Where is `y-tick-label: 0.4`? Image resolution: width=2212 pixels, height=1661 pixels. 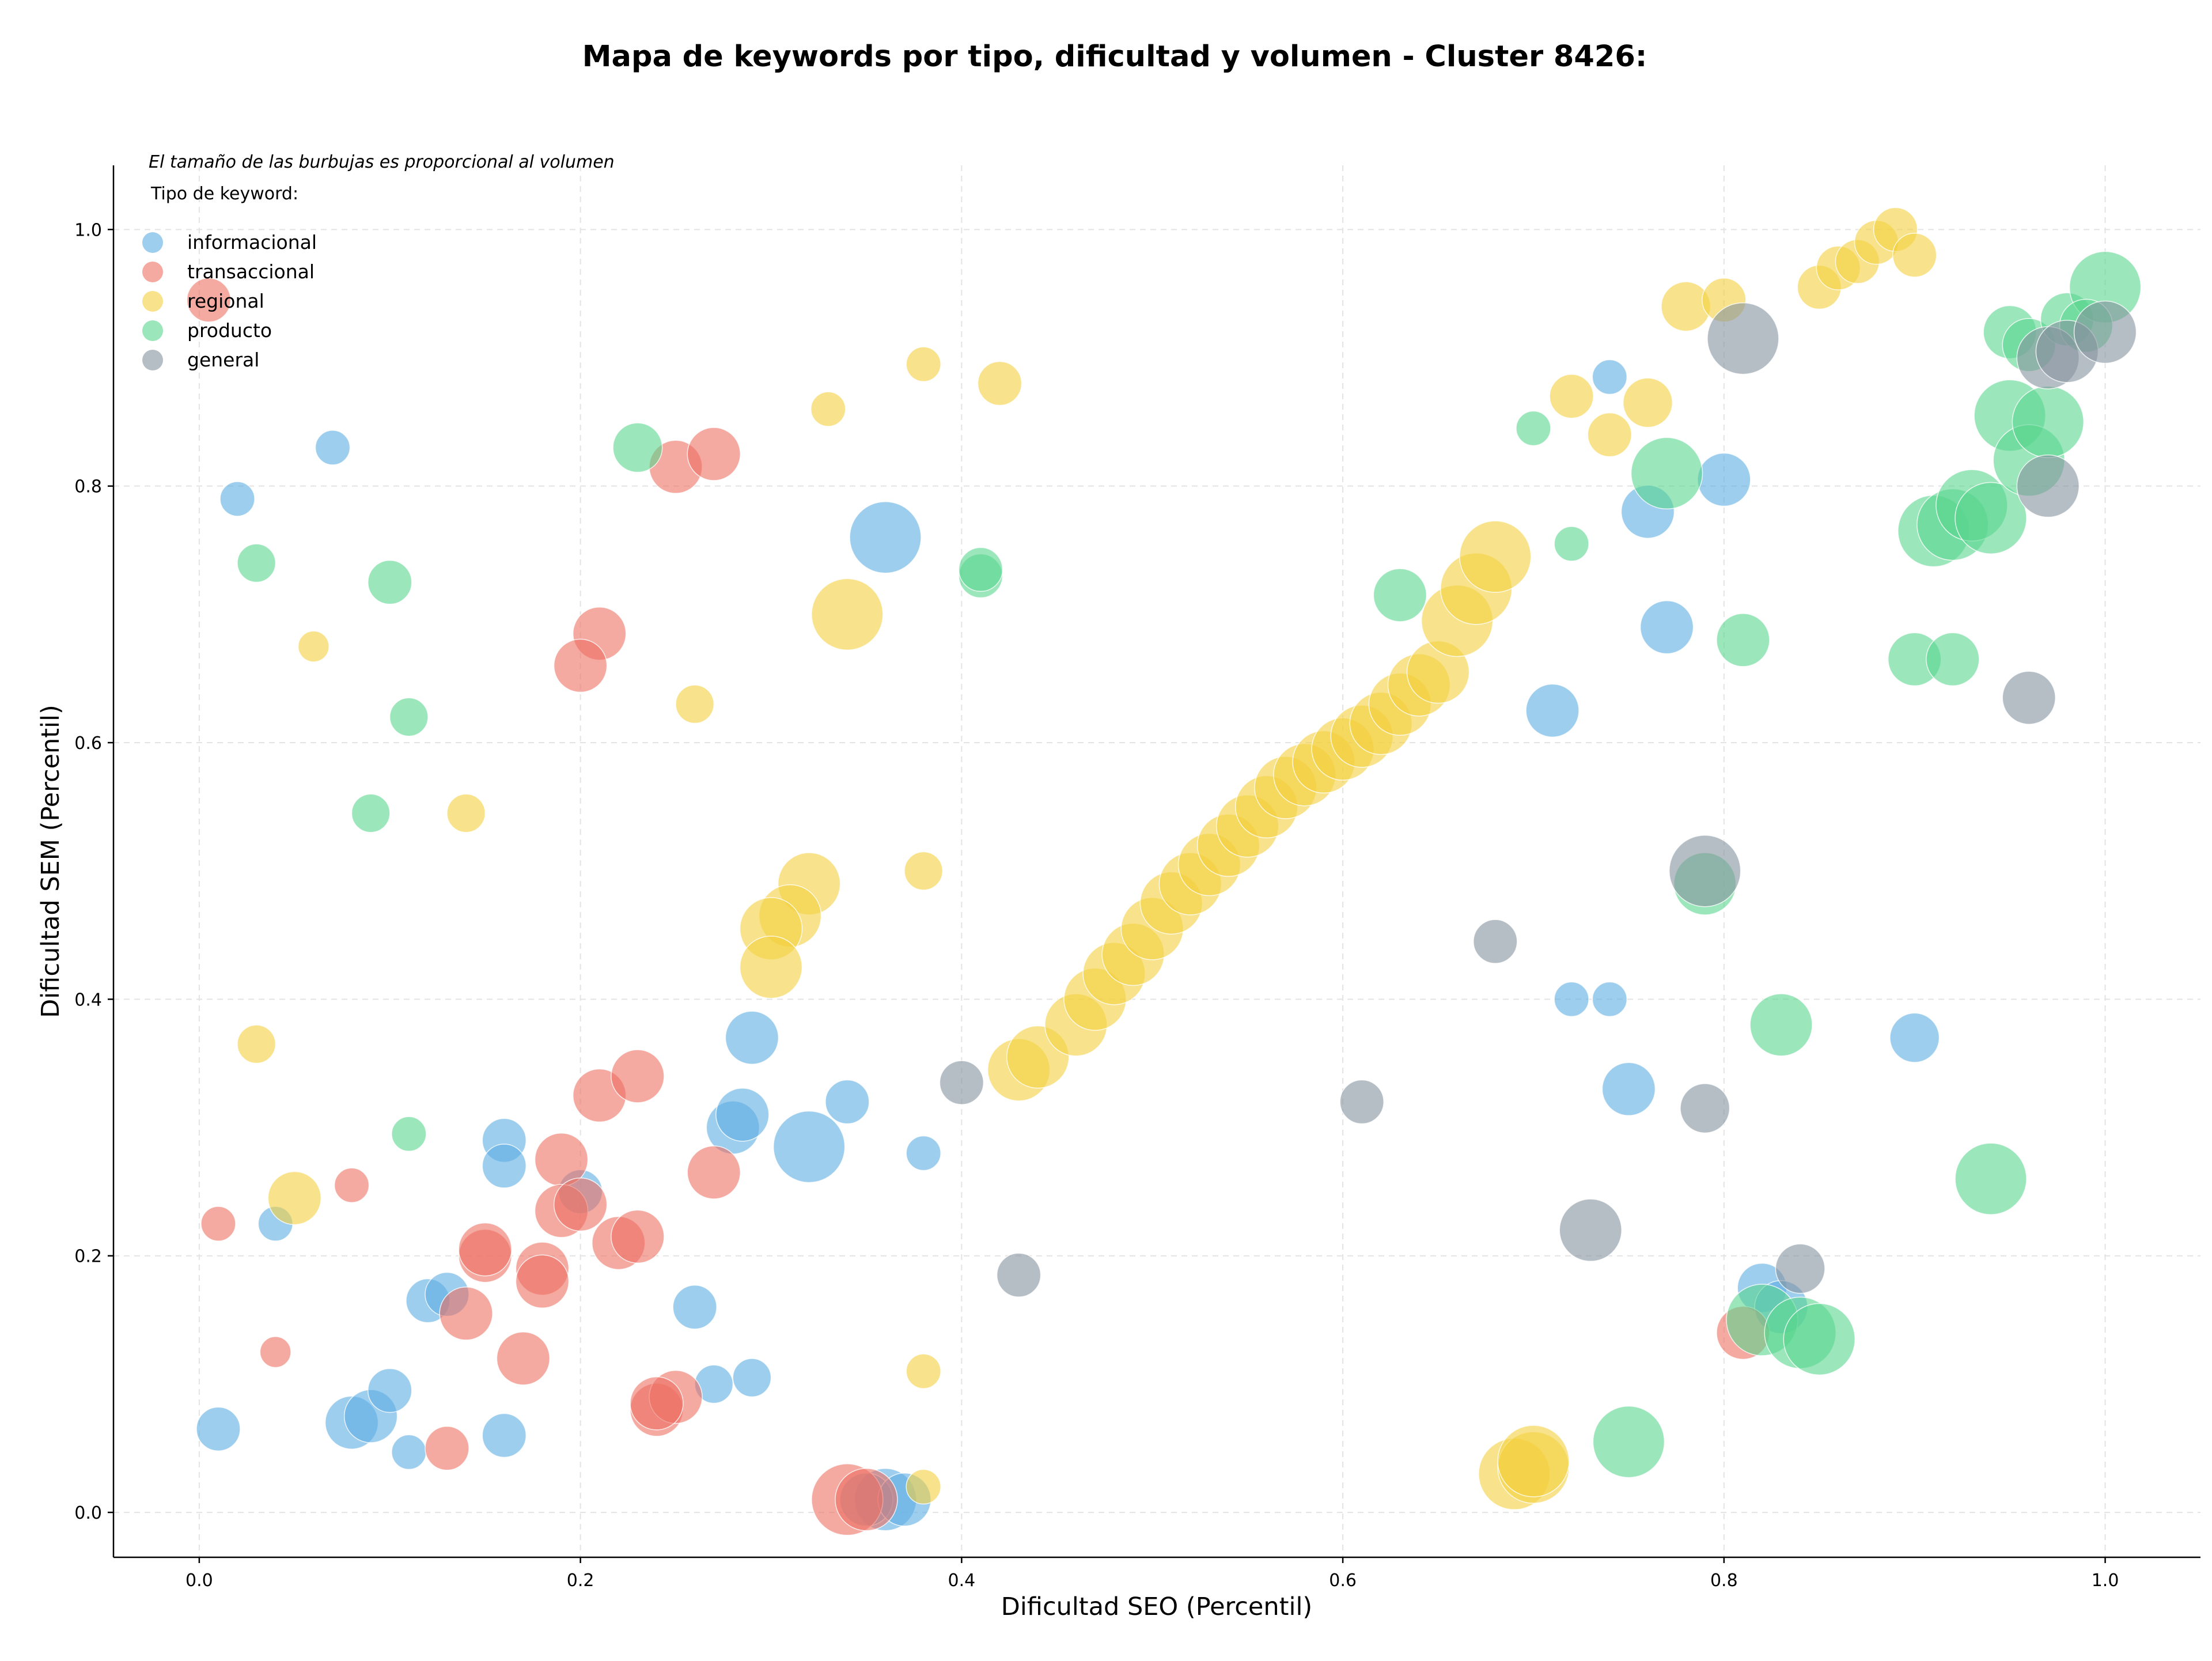
y-tick-label: 0.4 is located at coordinates (88, 1000).